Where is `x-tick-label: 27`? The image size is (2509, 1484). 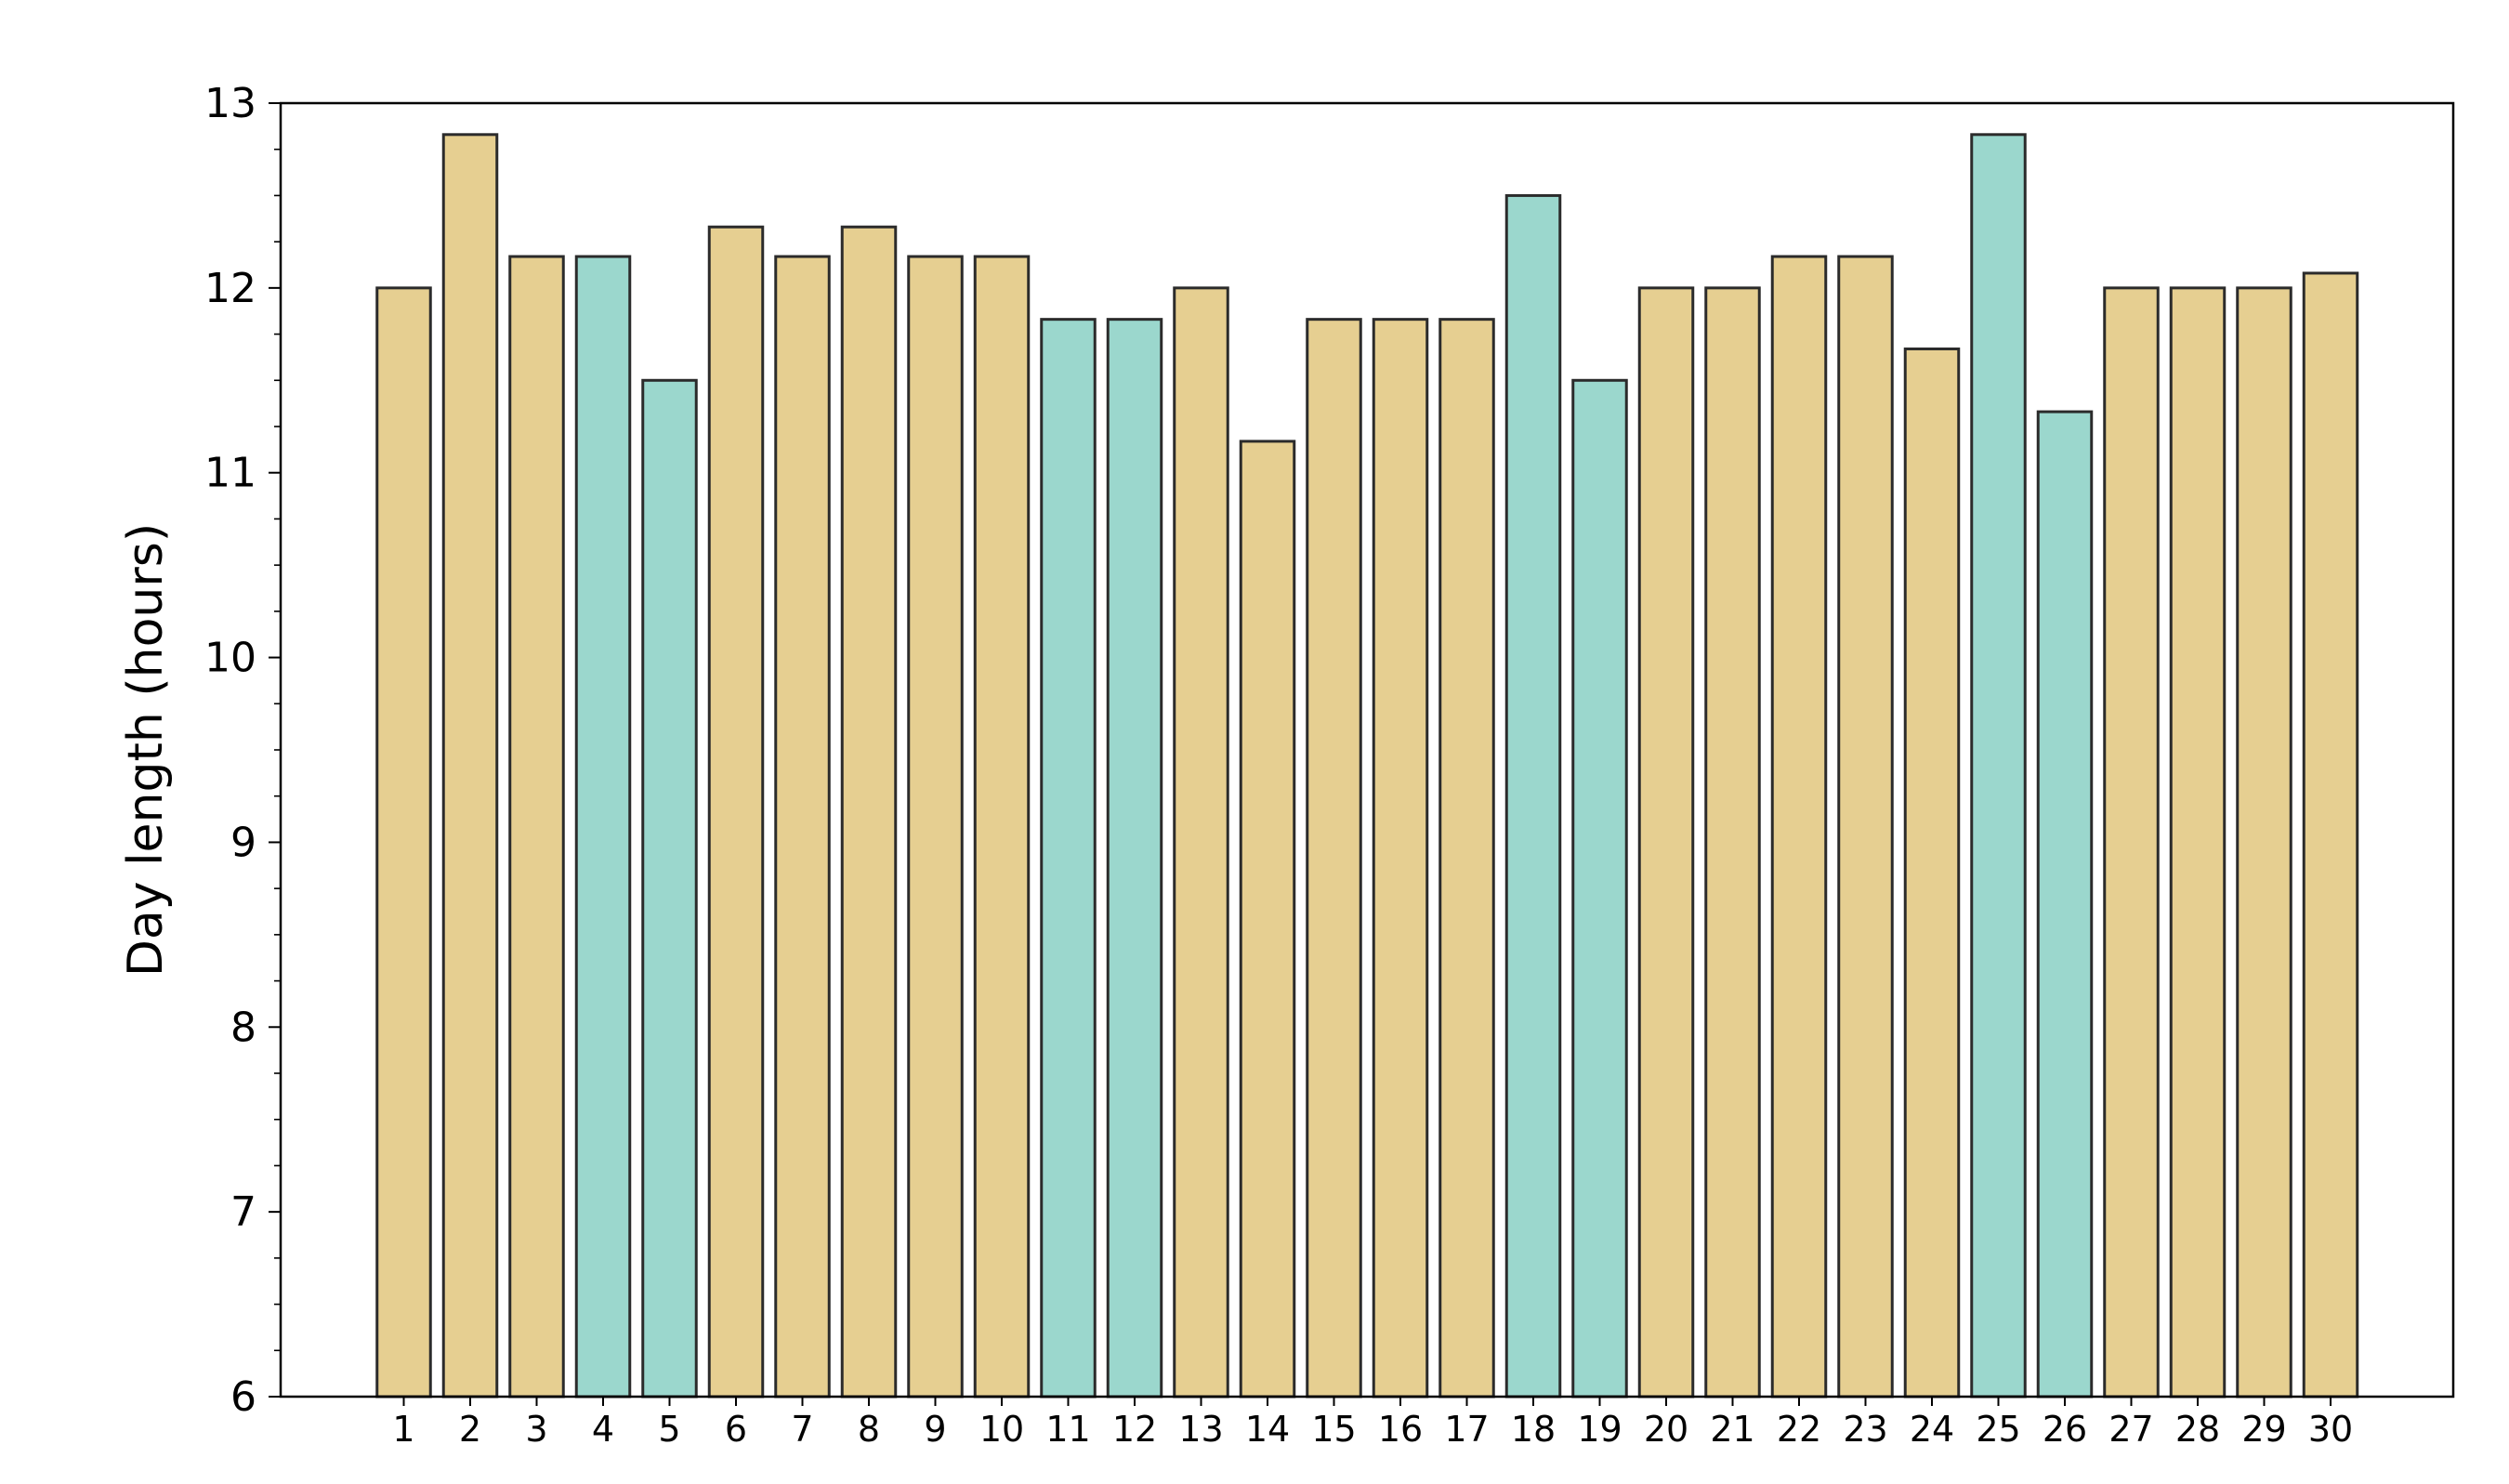
x-tick-label: 27 is located at coordinates (2130, 1430).